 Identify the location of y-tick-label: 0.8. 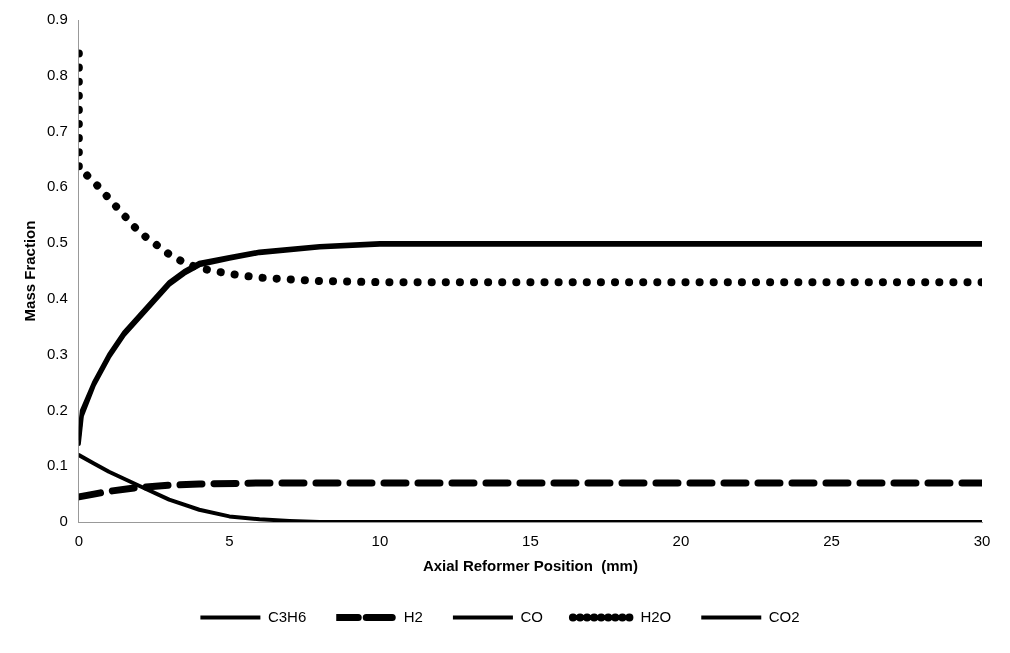
(57, 74).